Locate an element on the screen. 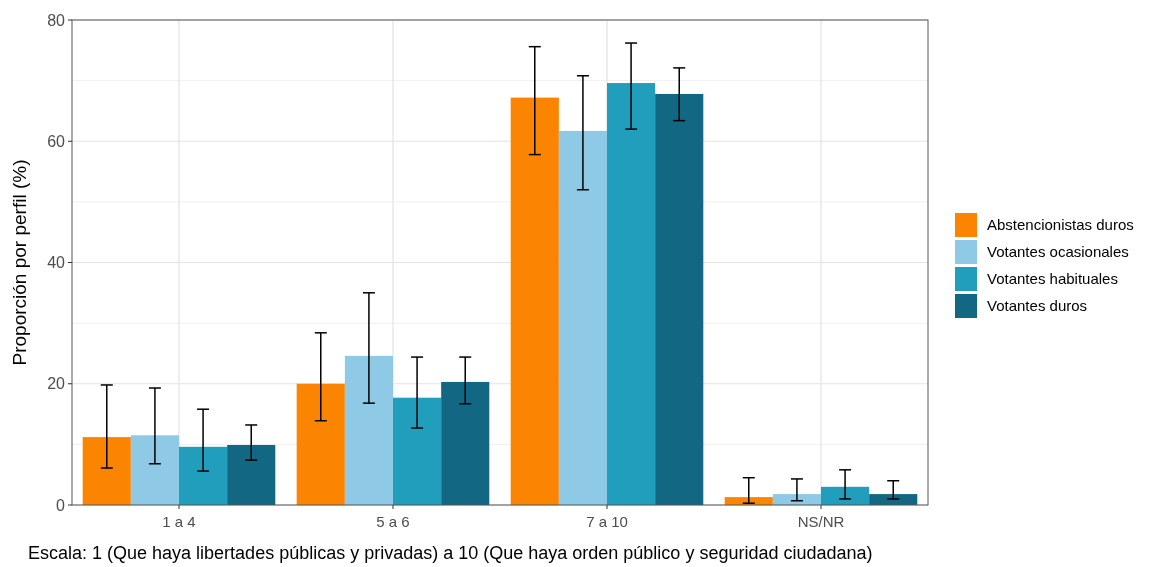  x-tick-label: 5 a 6 is located at coordinates (393, 521).